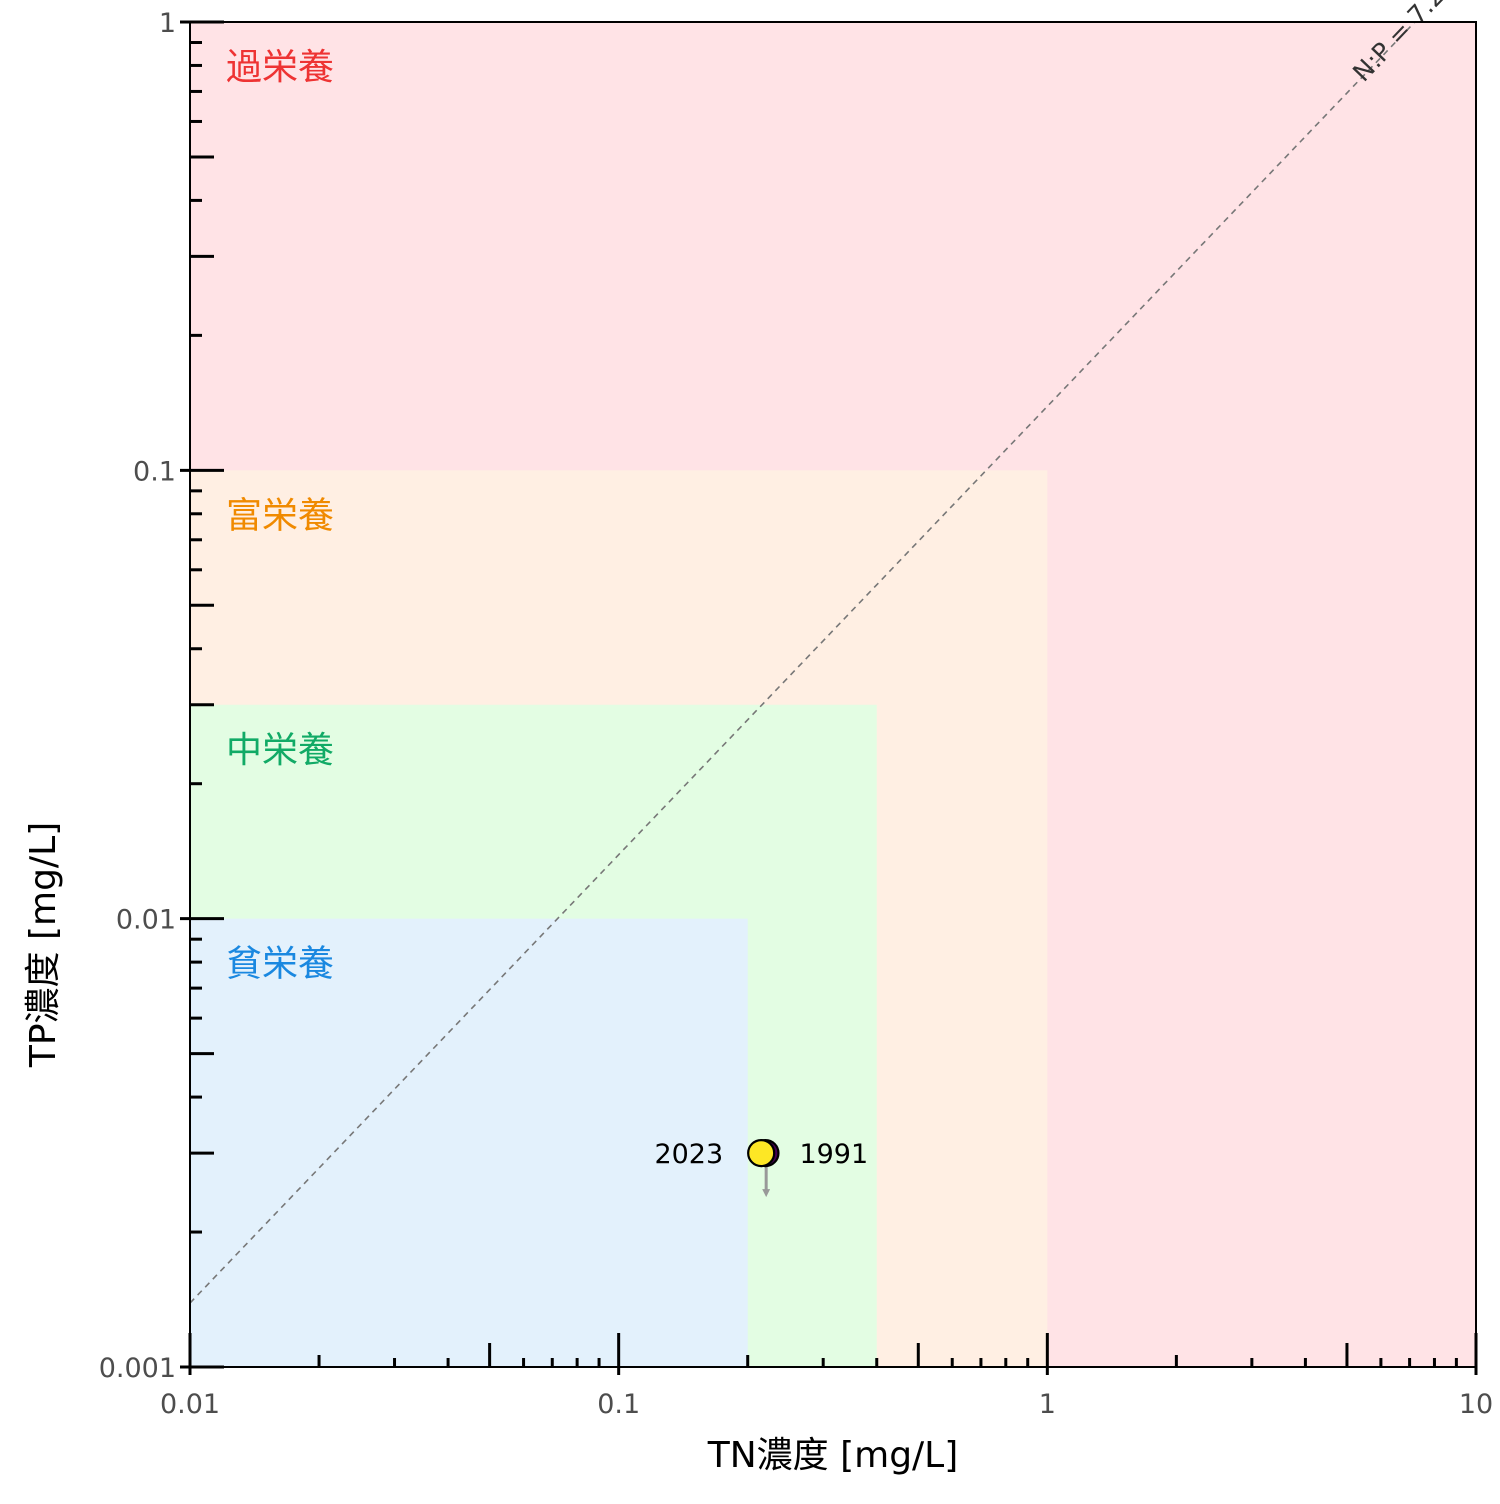 The height and width of the screenshot is (1504, 1500). Describe the element at coordinates (1047, 1404) in the screenshot. I see `x-tick-label: 1` at that location.